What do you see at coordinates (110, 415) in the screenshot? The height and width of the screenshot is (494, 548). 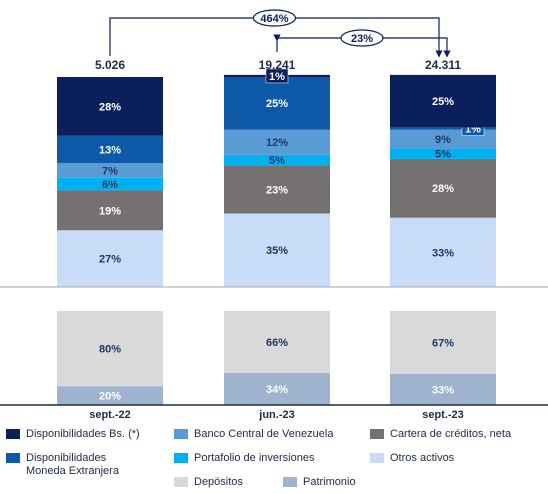 I see `x-tick-label: sept.-22` at bounding box center [110, 415].